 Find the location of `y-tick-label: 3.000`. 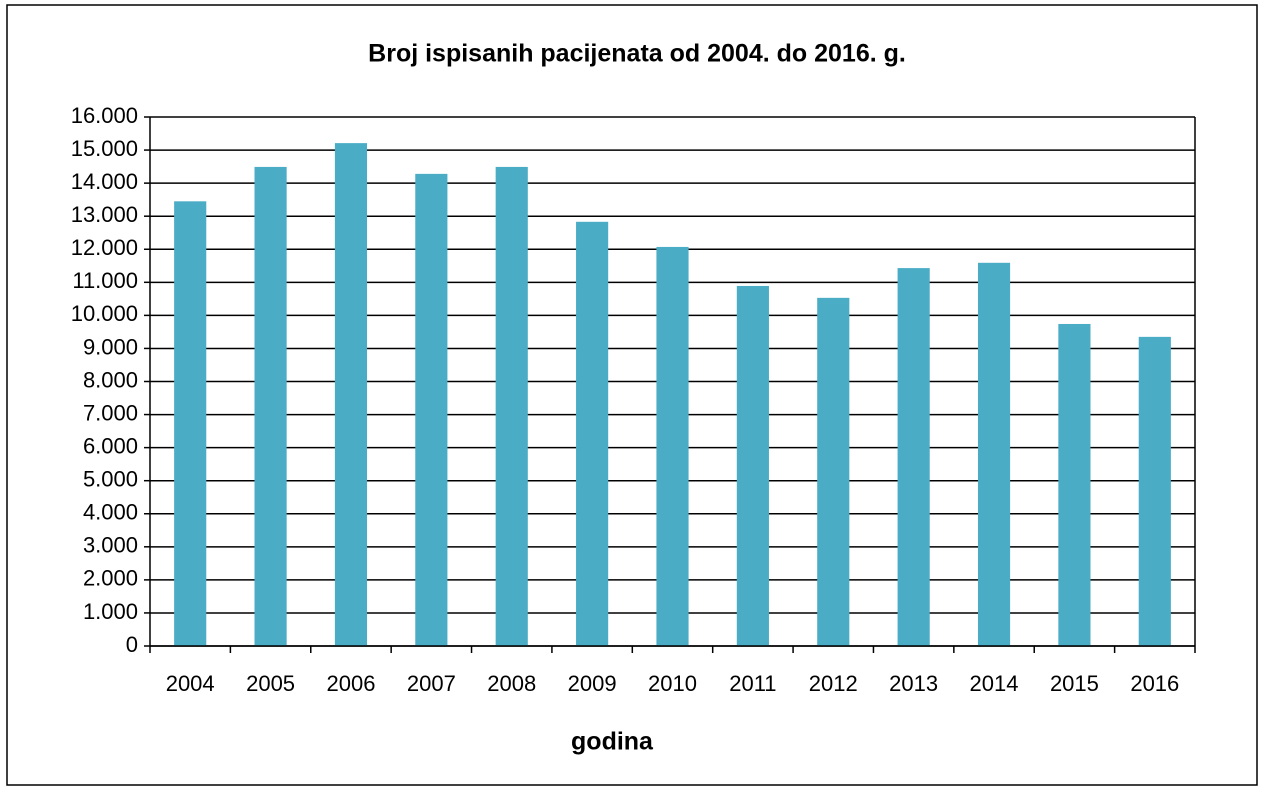

y-tick-label: 3.000 is located at coordinates (110, 545).